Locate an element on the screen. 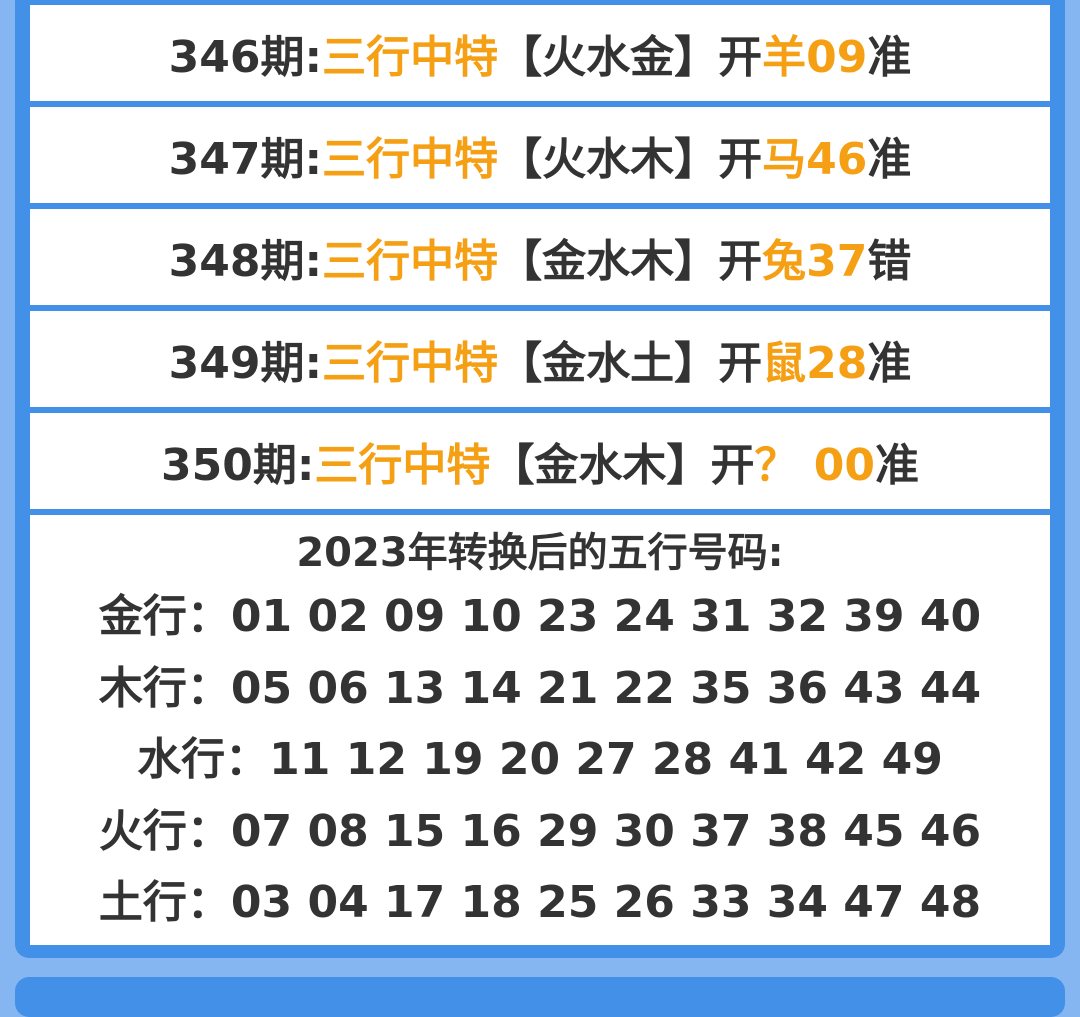 Image resolution: width=1080 pixels, height=1017 pixels. prediction-row: 348期: 三行中特 【金水木】开兔37 错 is located at coordinates (540, 257).